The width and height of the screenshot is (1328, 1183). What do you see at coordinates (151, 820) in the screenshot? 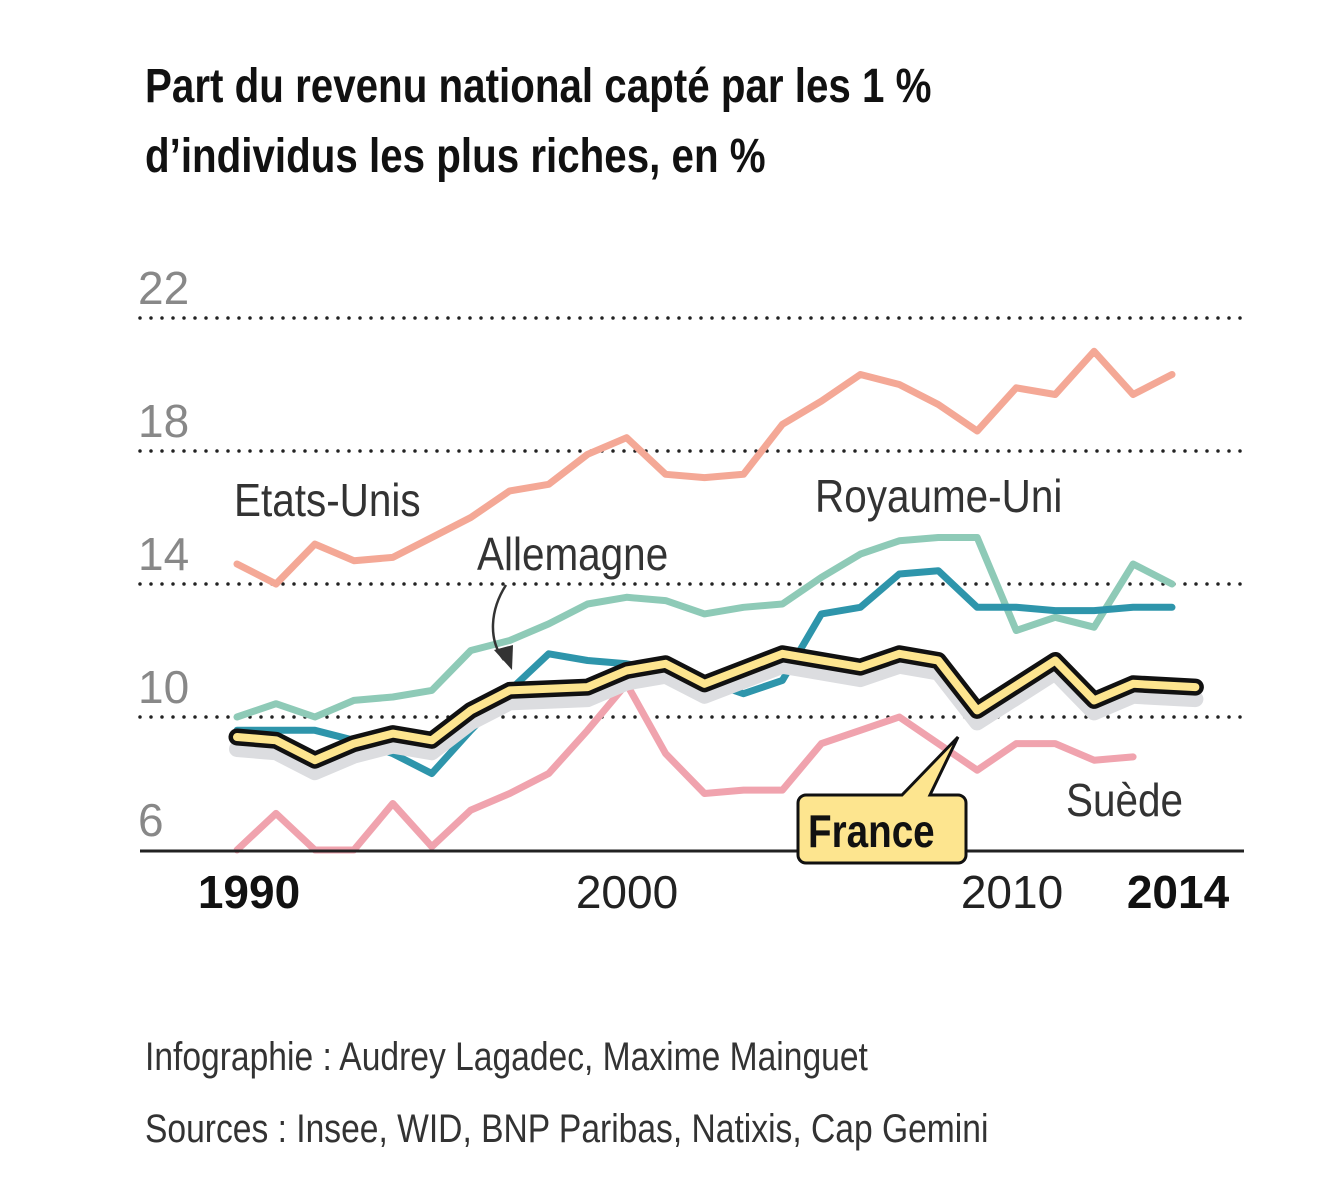
I see `y-tick-label: 6` at bounding box center [151, 820].